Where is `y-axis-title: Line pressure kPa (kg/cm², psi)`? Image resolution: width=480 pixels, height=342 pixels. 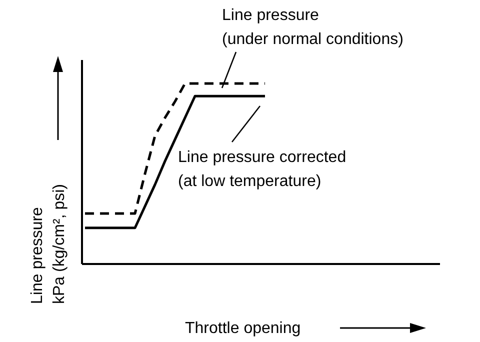
y-axis-title: Line pressure kPa (kg/cm², psi) is located at coordinates (48, 244).